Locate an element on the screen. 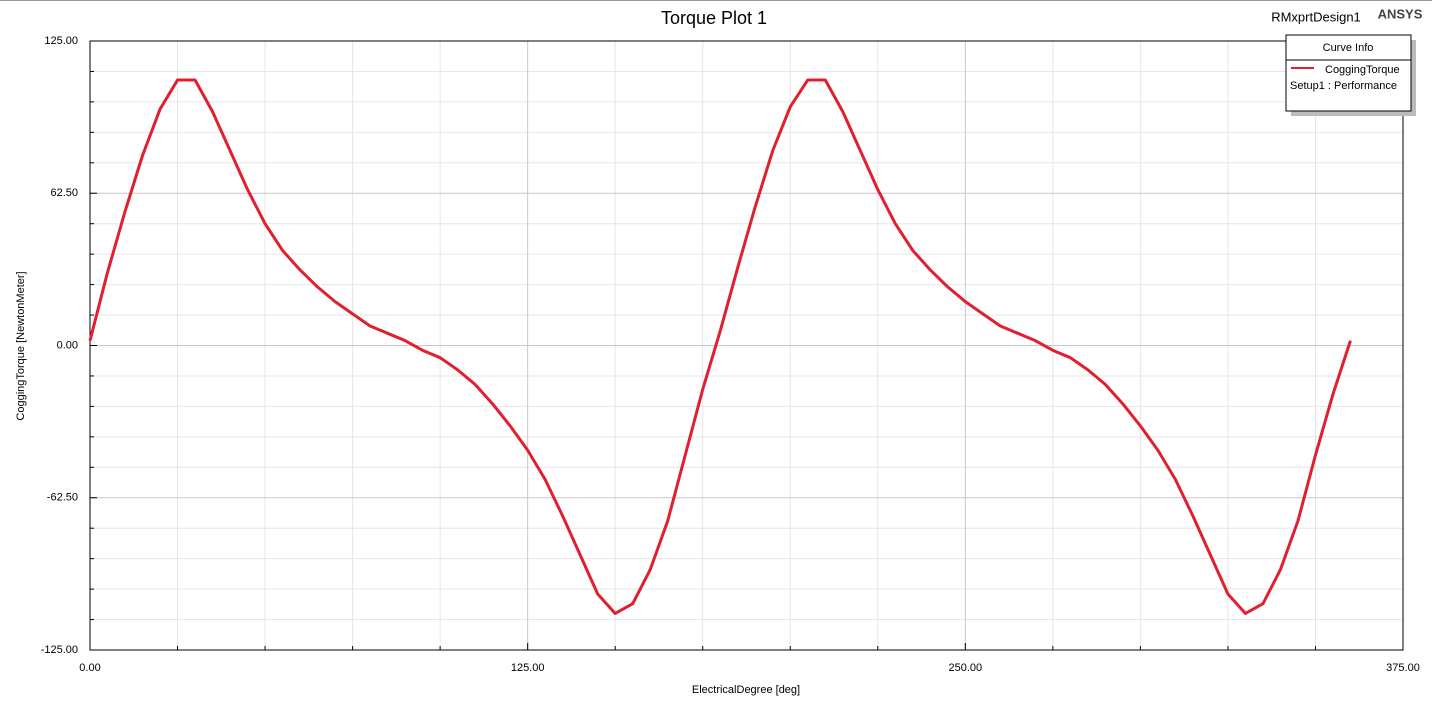 The height and width of the screenshot is (703, 1432). x-tick-label: 375.00 is located at coordinates (1403, 668).